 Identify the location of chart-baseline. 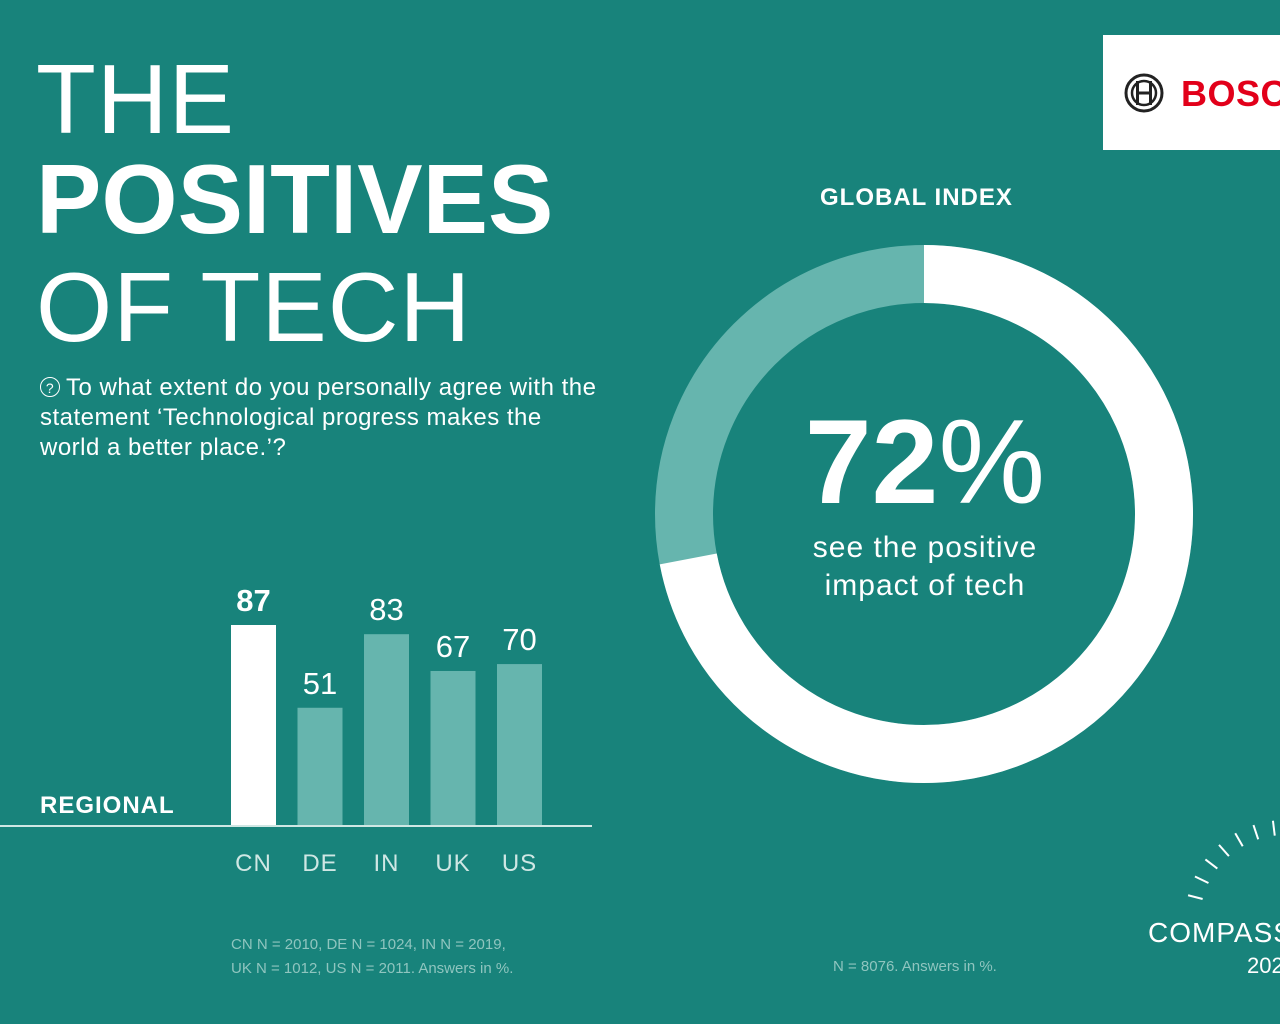
(296, 826).